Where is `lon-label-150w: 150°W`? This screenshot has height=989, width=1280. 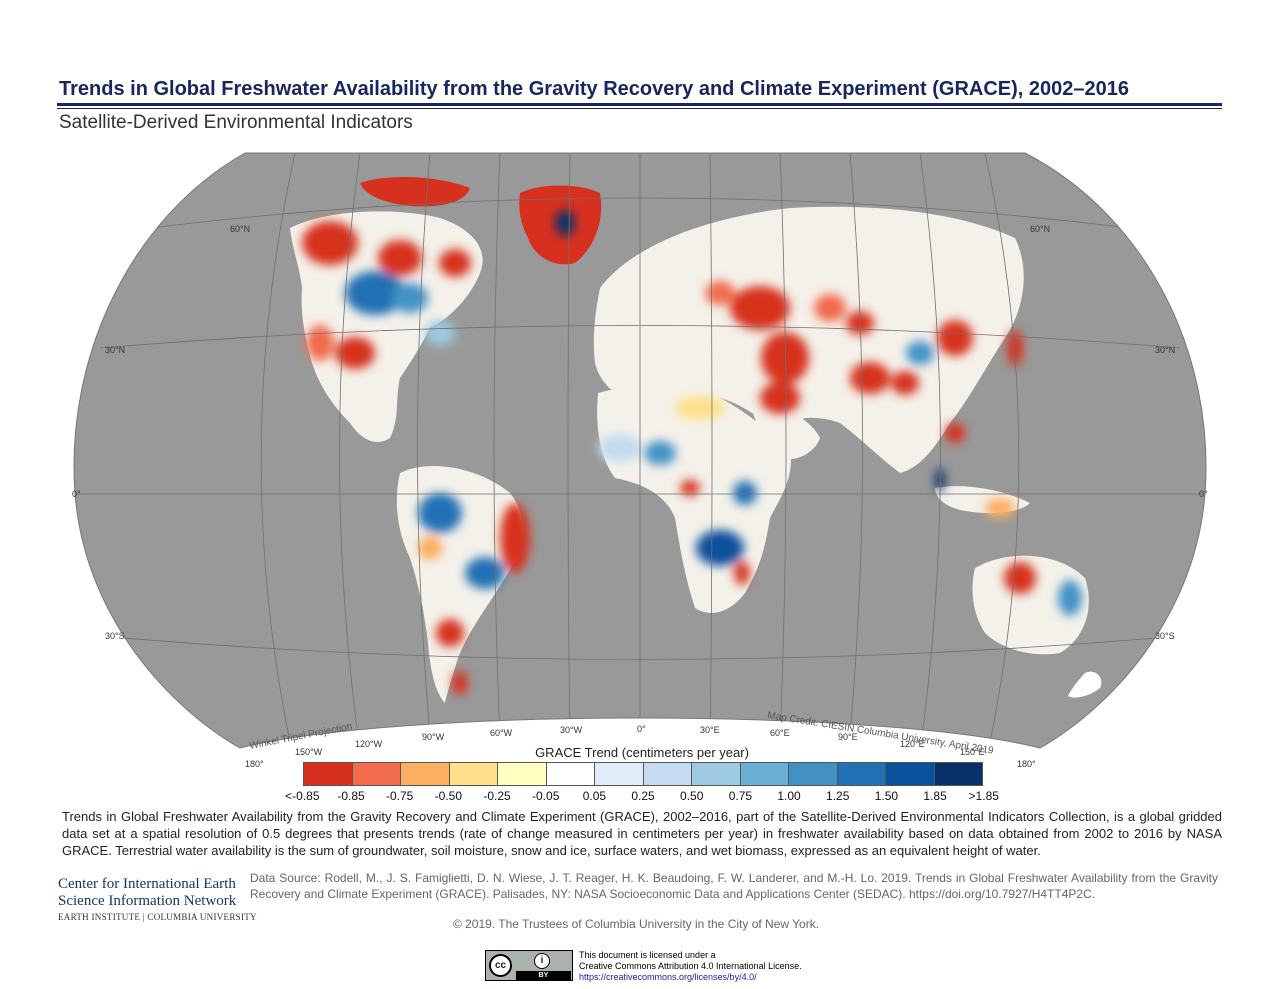
lon-label-150w: 150°W is located at coordinates (309, 752).